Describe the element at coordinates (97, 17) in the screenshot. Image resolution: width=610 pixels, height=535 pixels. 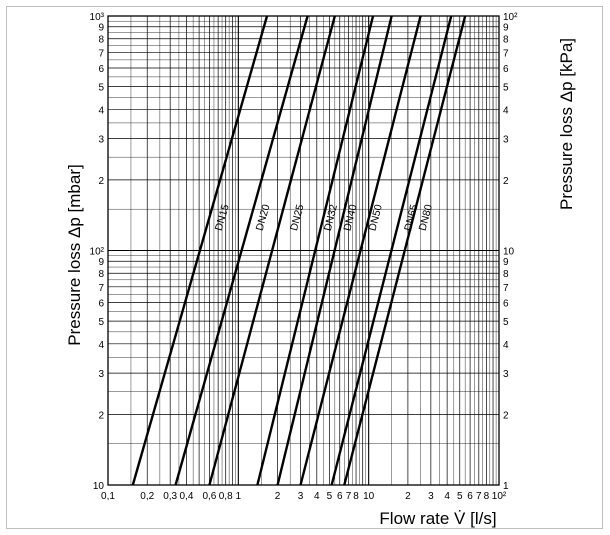
I see `y-tick-label-left: 10³` at that location.